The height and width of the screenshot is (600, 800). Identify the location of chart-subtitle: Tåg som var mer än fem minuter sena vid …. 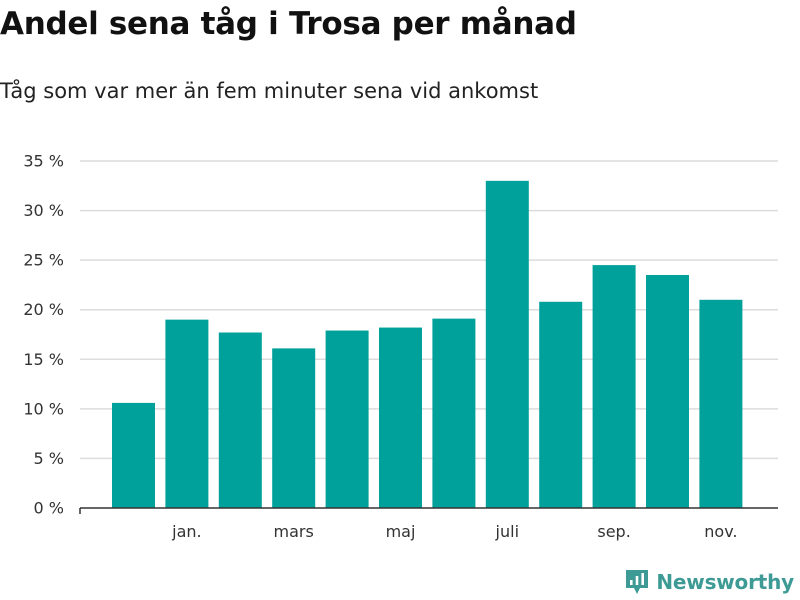
(269, 91).